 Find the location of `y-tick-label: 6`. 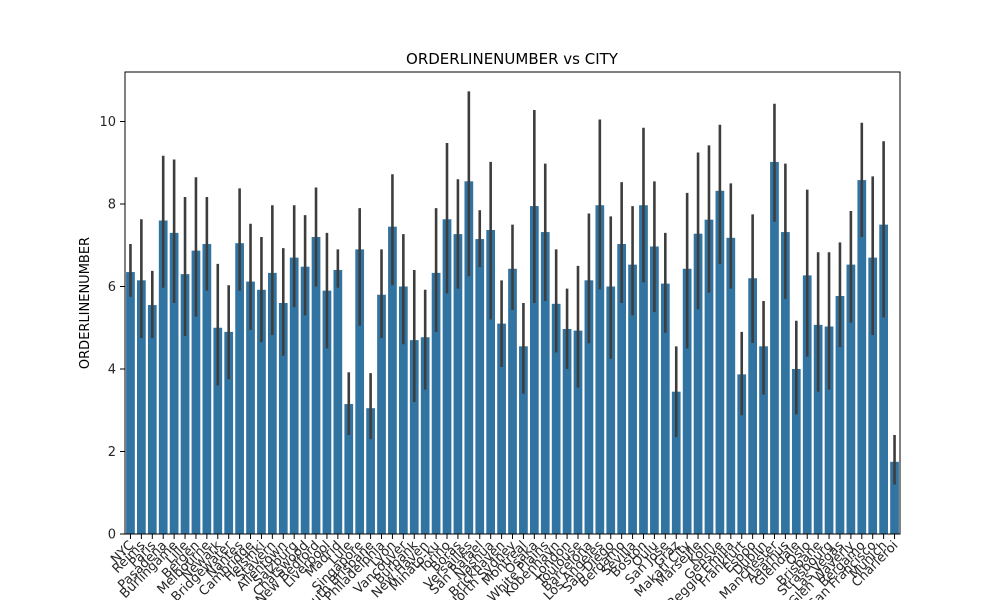

y-tick-label: 6 is located at coordinates (112, 287).